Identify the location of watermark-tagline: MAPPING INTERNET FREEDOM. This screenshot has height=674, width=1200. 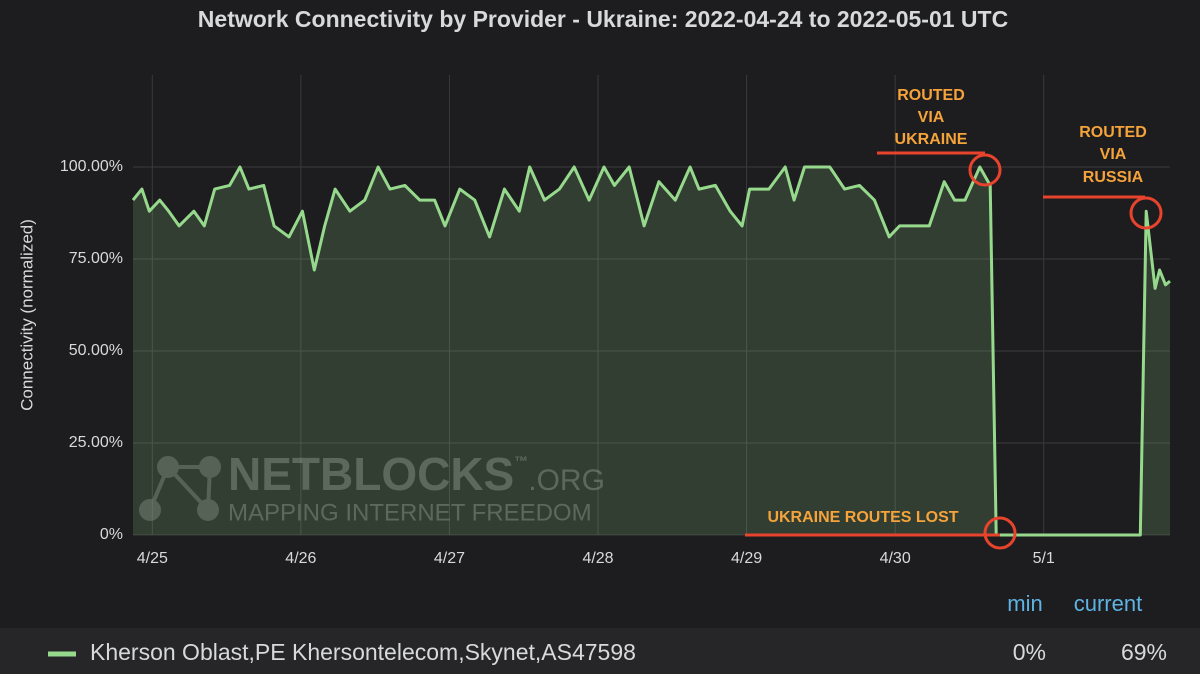
(410, 512).